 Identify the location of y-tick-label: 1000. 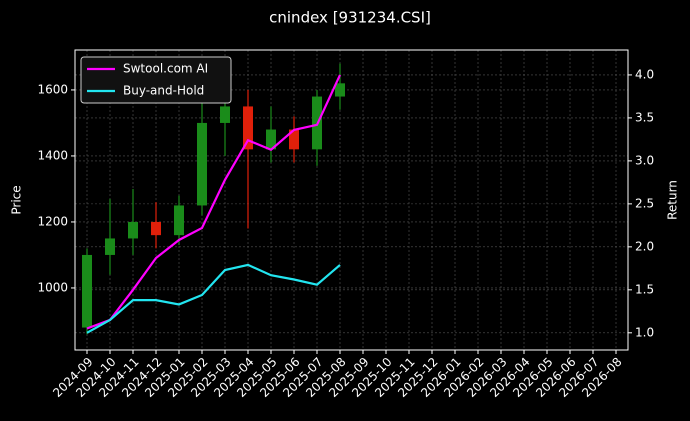
(52, 287).